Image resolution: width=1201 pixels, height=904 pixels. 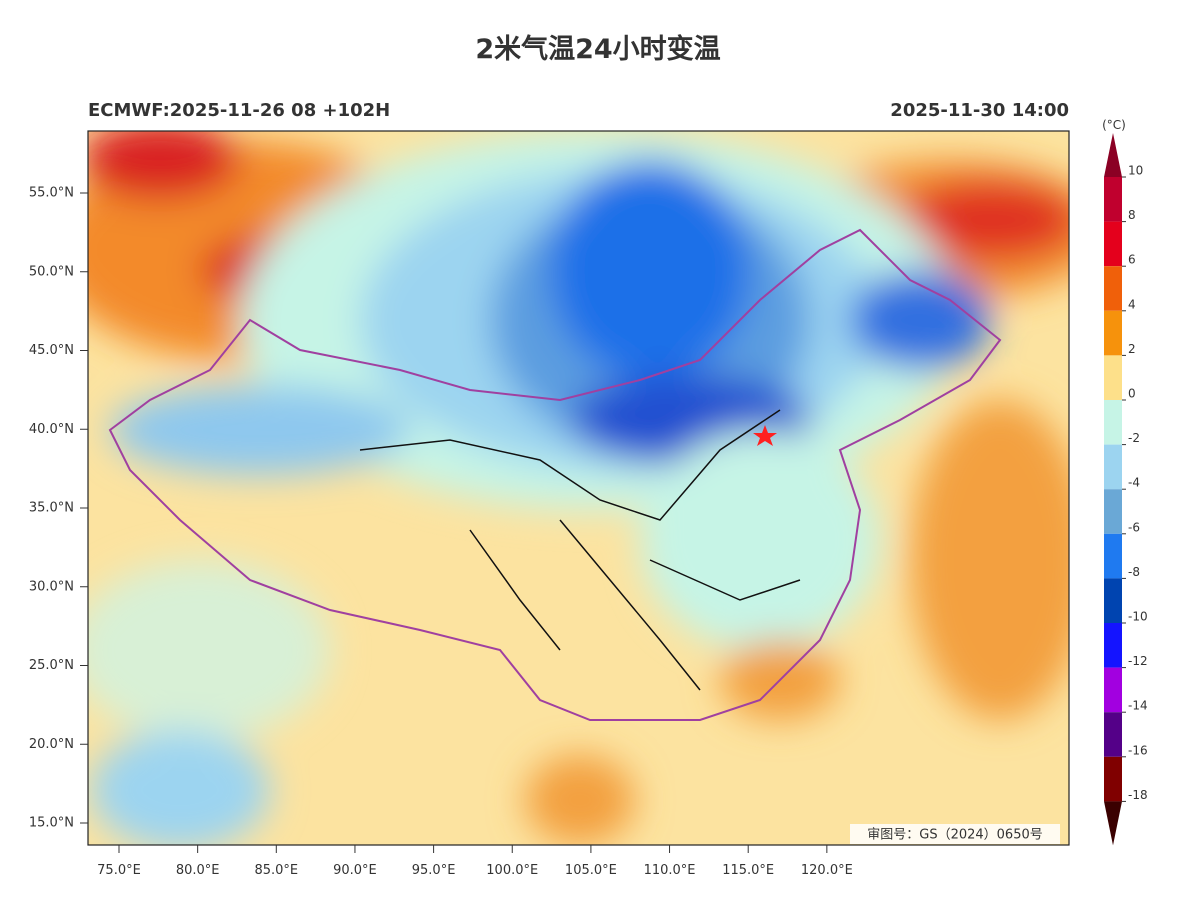 What do you see at coordinates (1132, 215) in the screenshot?
I see `colorbar-label: 8` at bounding box center [1132, 215].